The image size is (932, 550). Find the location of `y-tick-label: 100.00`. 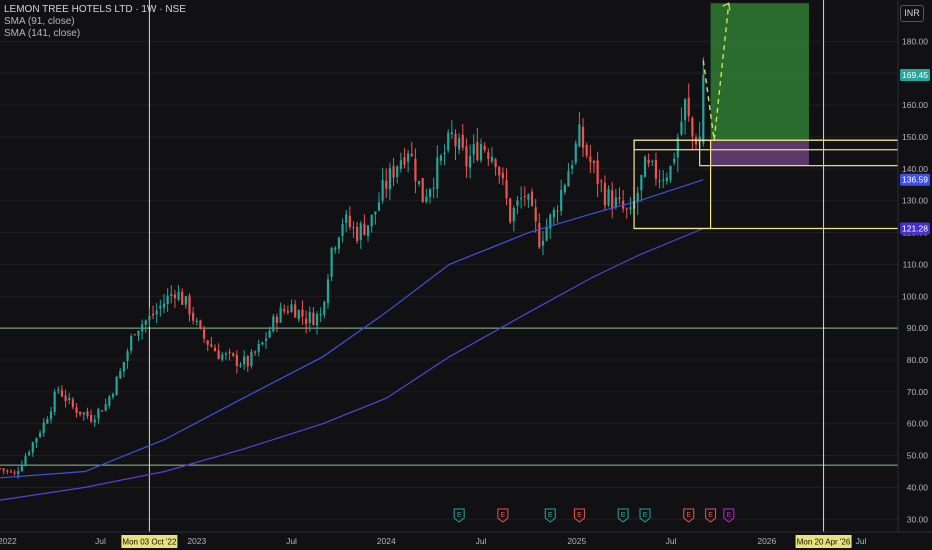

y-tick-label: 100.00 is located at coordinates (915, 296).